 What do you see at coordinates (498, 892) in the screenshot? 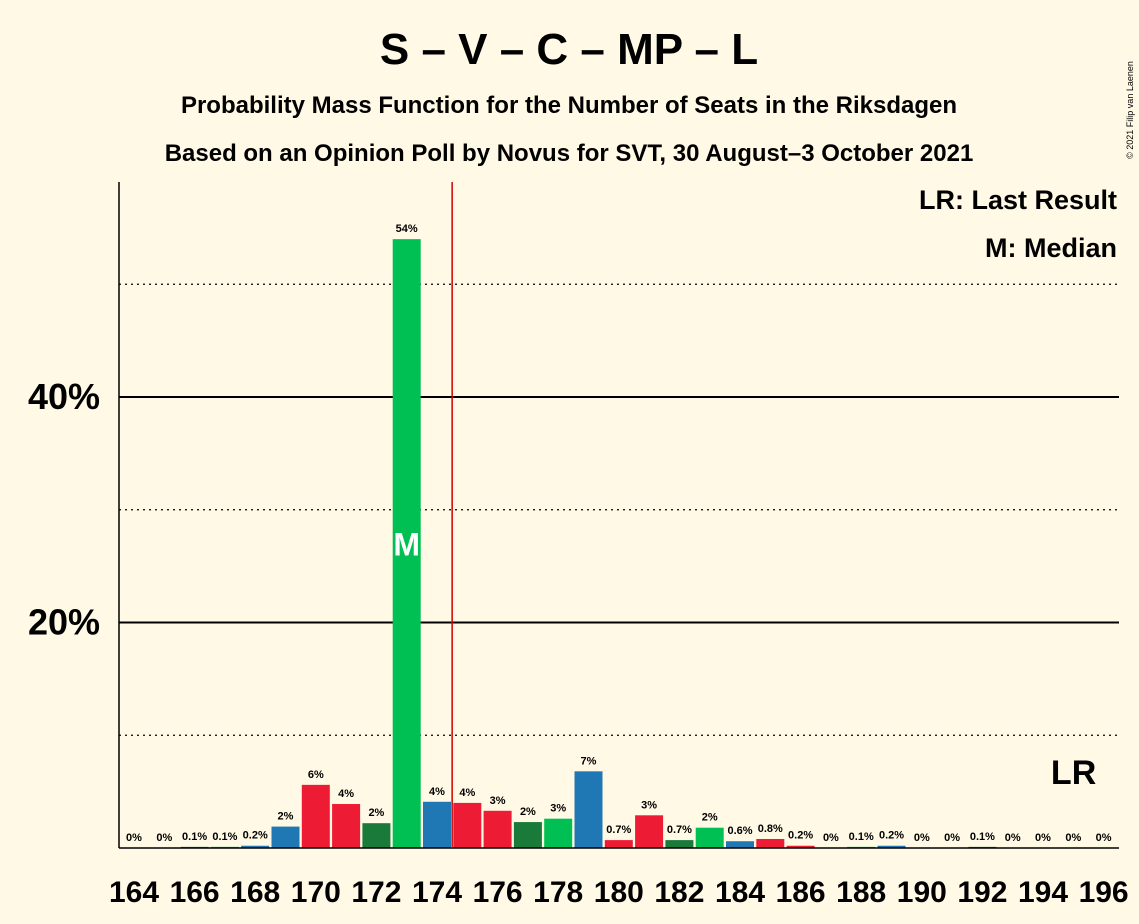
I see `x-tick-176: 176` at bounding box center [498, 892].